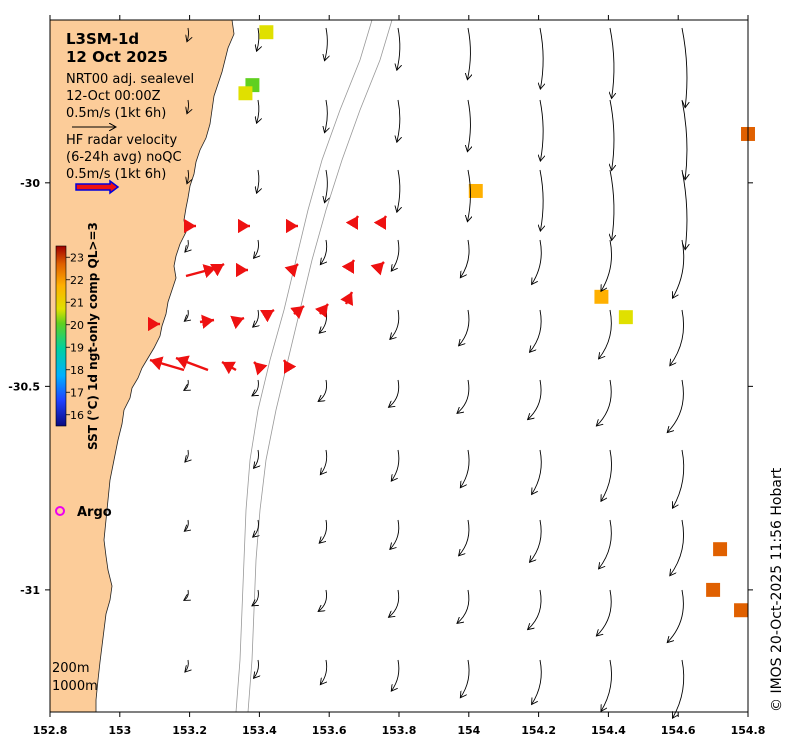 The image size is (790, 750). I want to click on hf-radar-velocity-vectors, so click(268, 295).